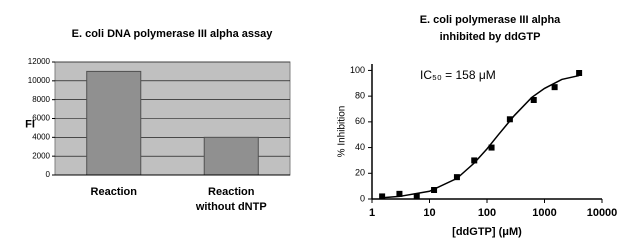 The image size is (640, 245). I want to click on y-axis-label: % Inhibition, so click(342, 132).